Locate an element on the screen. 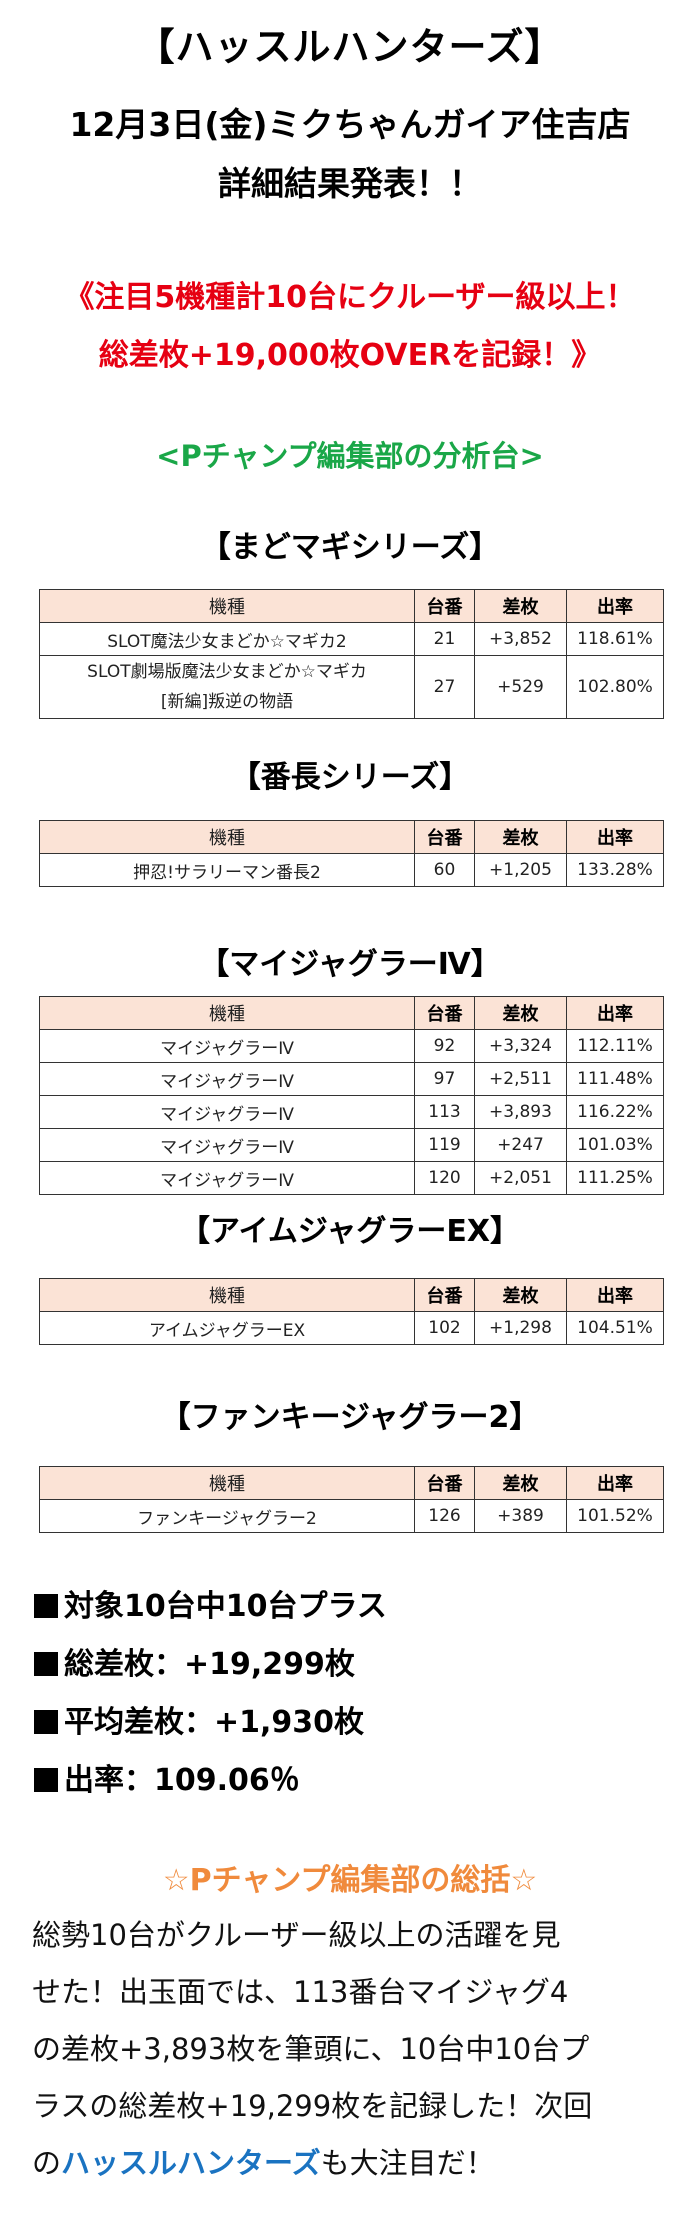  table-row: マイジャグラーⅣ 113 +3,893 116.22% is located at coordinates (351, 1112).